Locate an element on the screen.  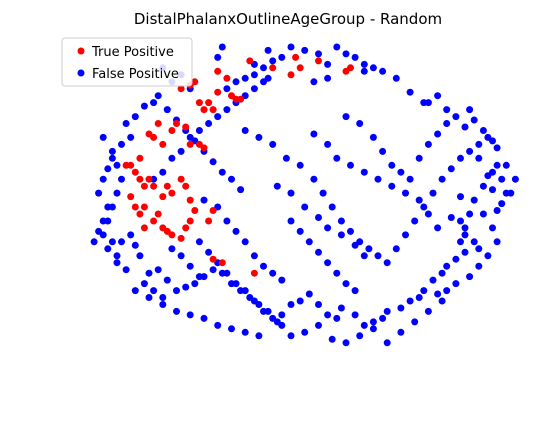
legend-marker-false-positive is located at coordinates (81, 73).